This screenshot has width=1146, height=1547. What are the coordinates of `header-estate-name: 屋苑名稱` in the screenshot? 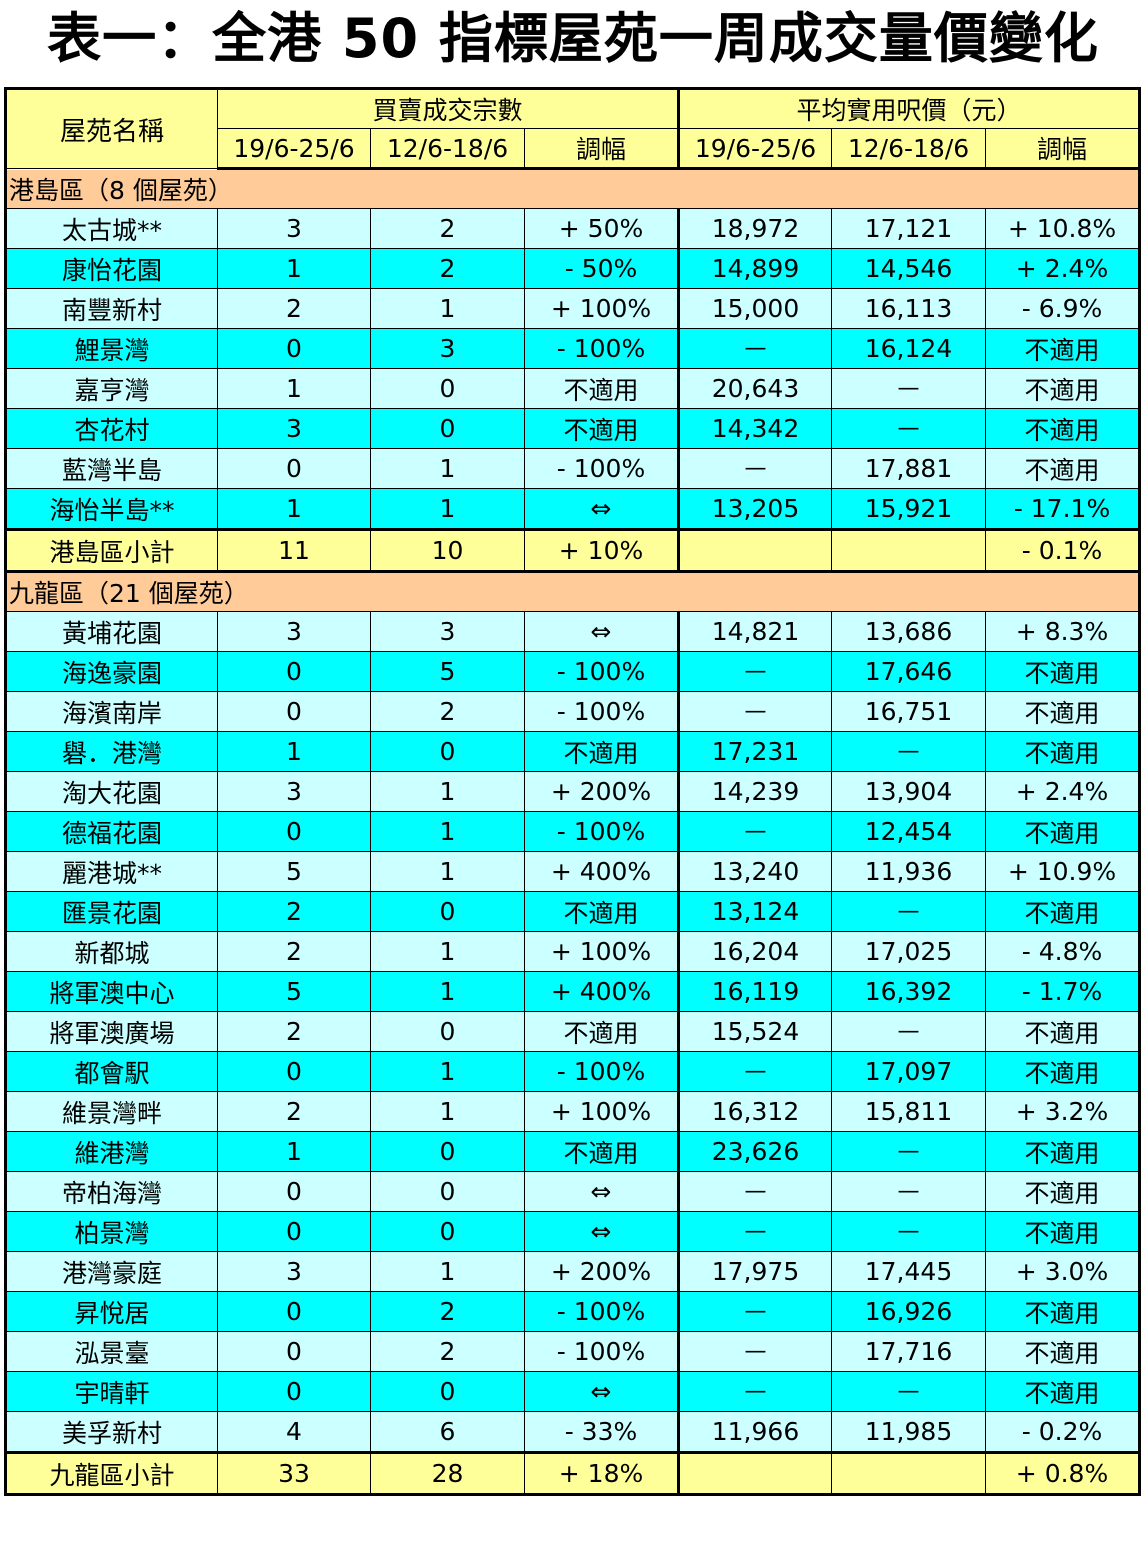 It's located at (111, 128).